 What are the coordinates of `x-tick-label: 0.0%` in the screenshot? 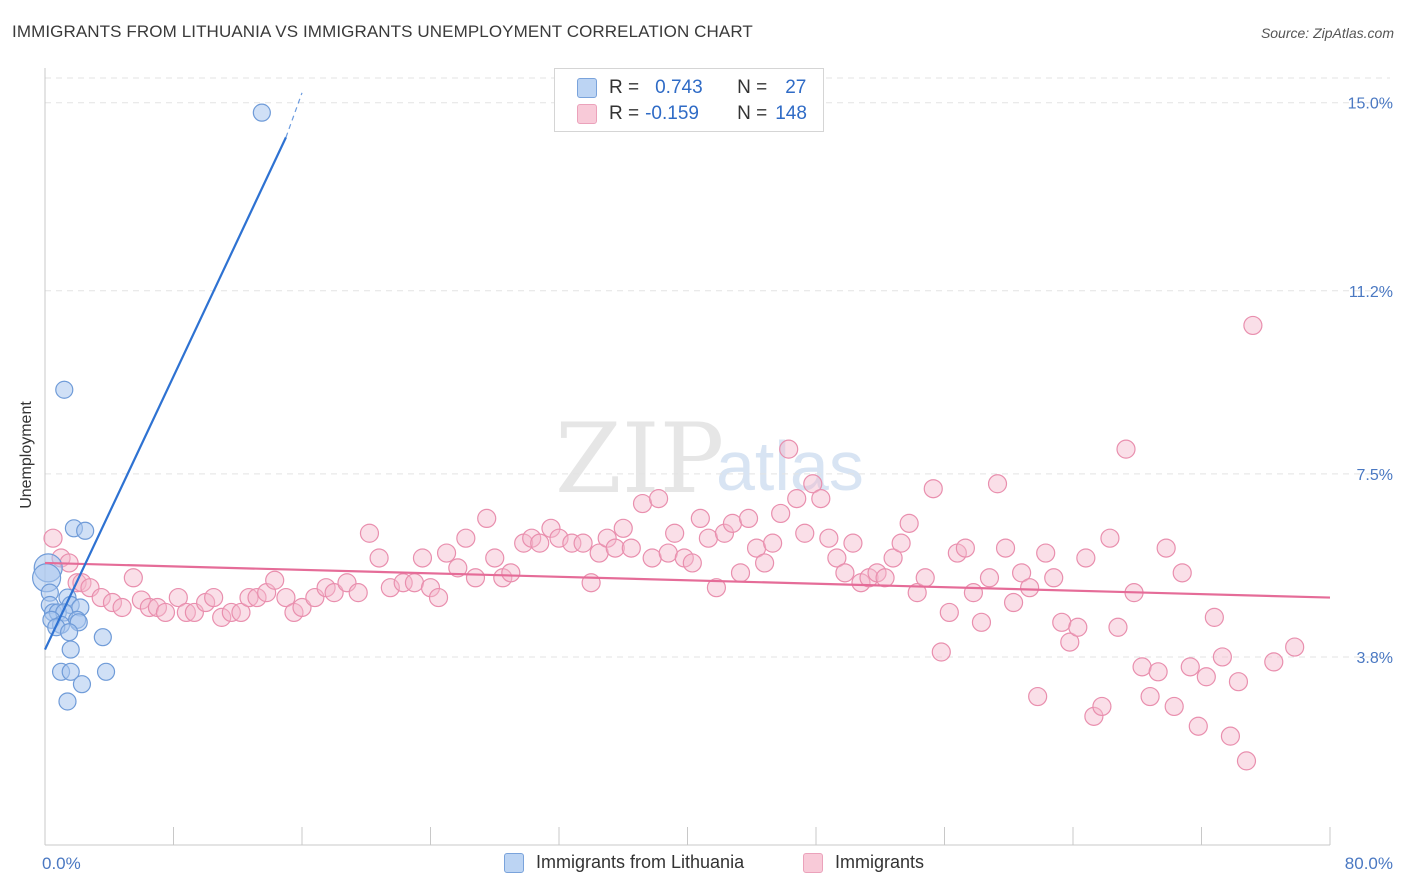 It's located at (61, 863).